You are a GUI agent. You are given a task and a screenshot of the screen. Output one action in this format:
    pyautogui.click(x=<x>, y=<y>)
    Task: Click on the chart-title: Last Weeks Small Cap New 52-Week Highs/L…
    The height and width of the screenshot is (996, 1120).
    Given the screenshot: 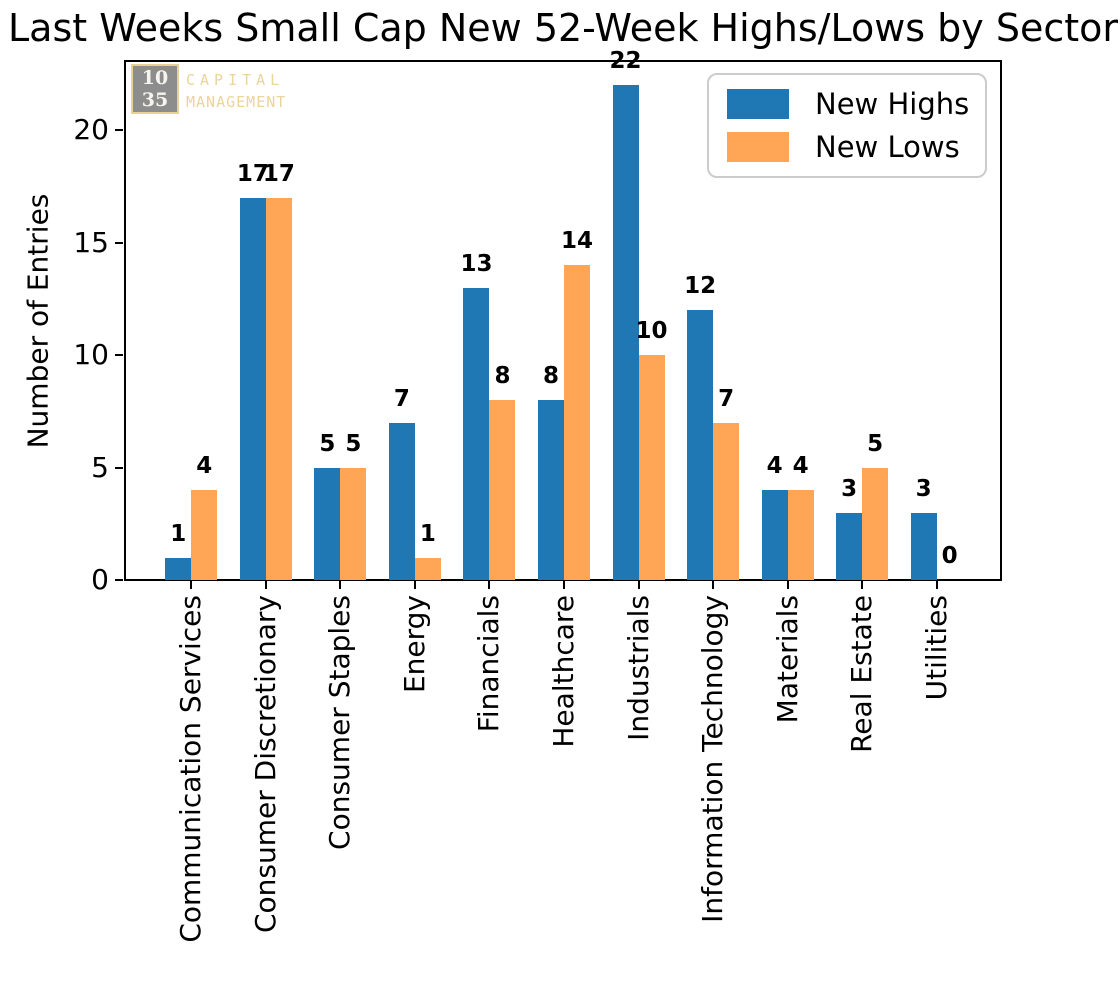 What is the action you would take?
    pyautogui.click(x=563, y=28)
    